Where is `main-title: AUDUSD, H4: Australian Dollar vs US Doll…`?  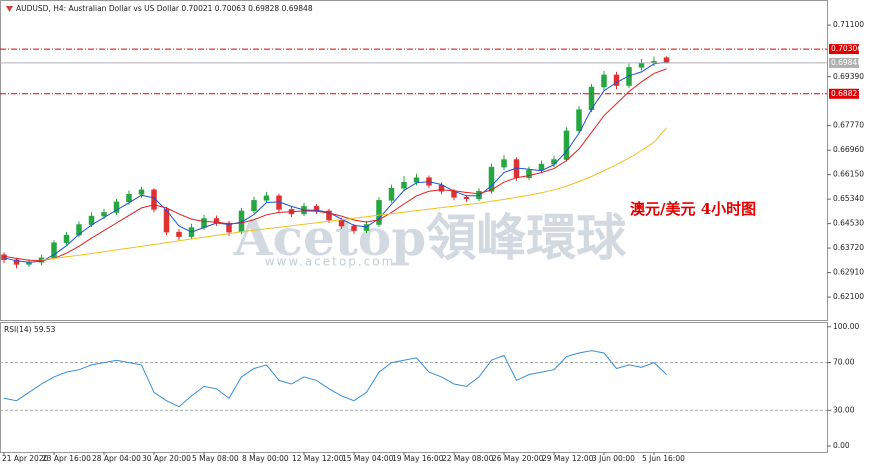 main-title: AUDUSD, H4: Australian Dollar vs US Doll… is located at coordinates (164, 8).